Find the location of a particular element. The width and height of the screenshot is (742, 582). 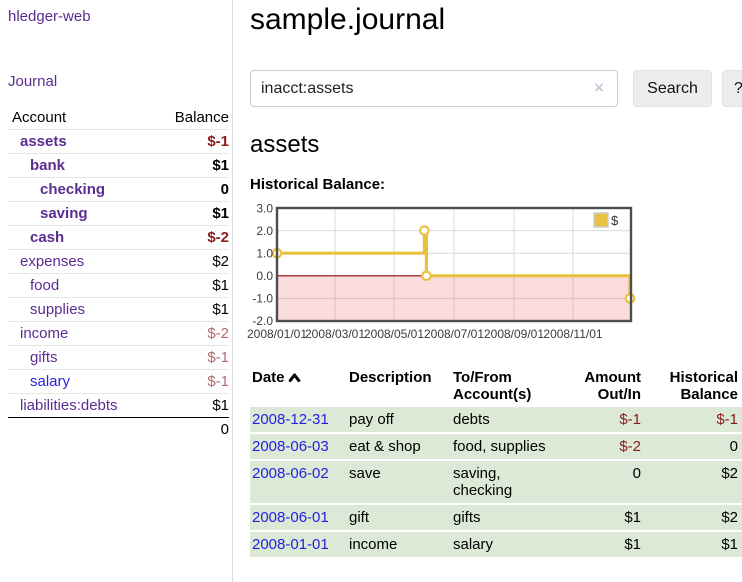

svg-text: 2008/03/01 is located at coordinates (335, 334).